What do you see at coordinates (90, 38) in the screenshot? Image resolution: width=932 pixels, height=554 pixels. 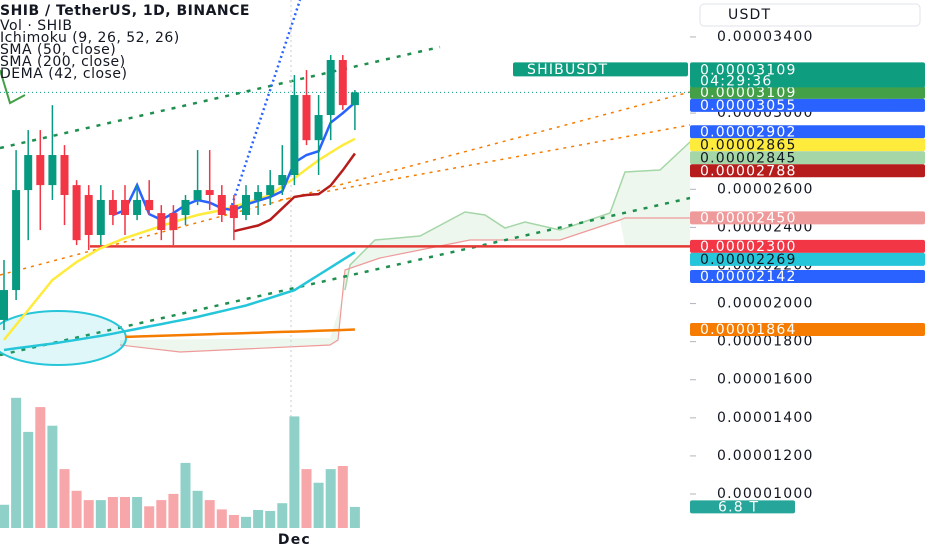 I see `indicator-name: Ichimoku (9, 26, 52, 26)` at bounding box center [90, 38].